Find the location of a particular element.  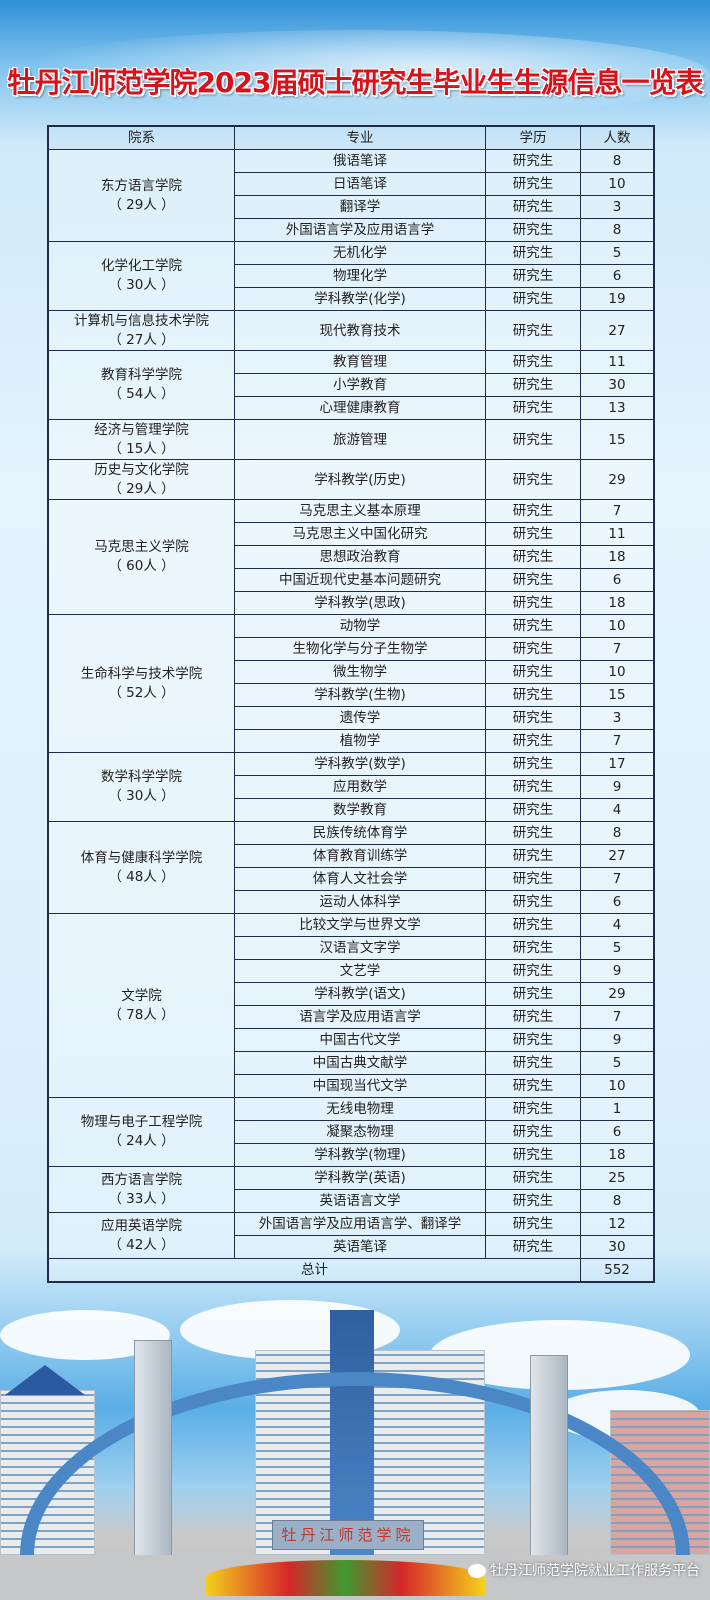

college-name: 体育与健康科学学院 is located at coordinates (141, 857).